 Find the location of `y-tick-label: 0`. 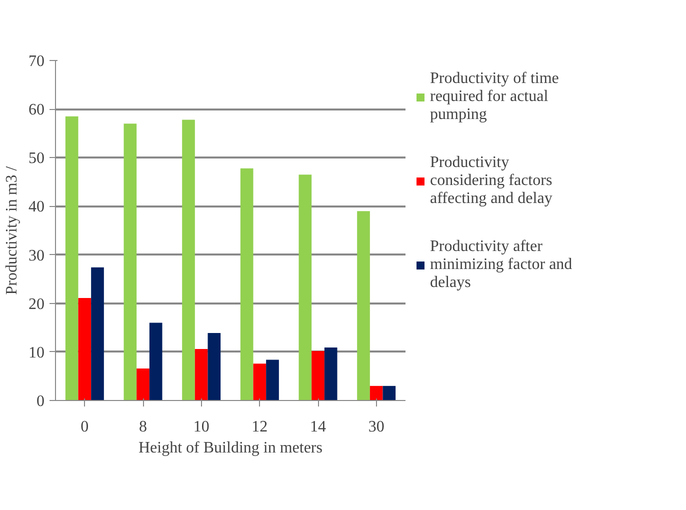

y-tick-label: 0 is located at coordinates (40, 401).